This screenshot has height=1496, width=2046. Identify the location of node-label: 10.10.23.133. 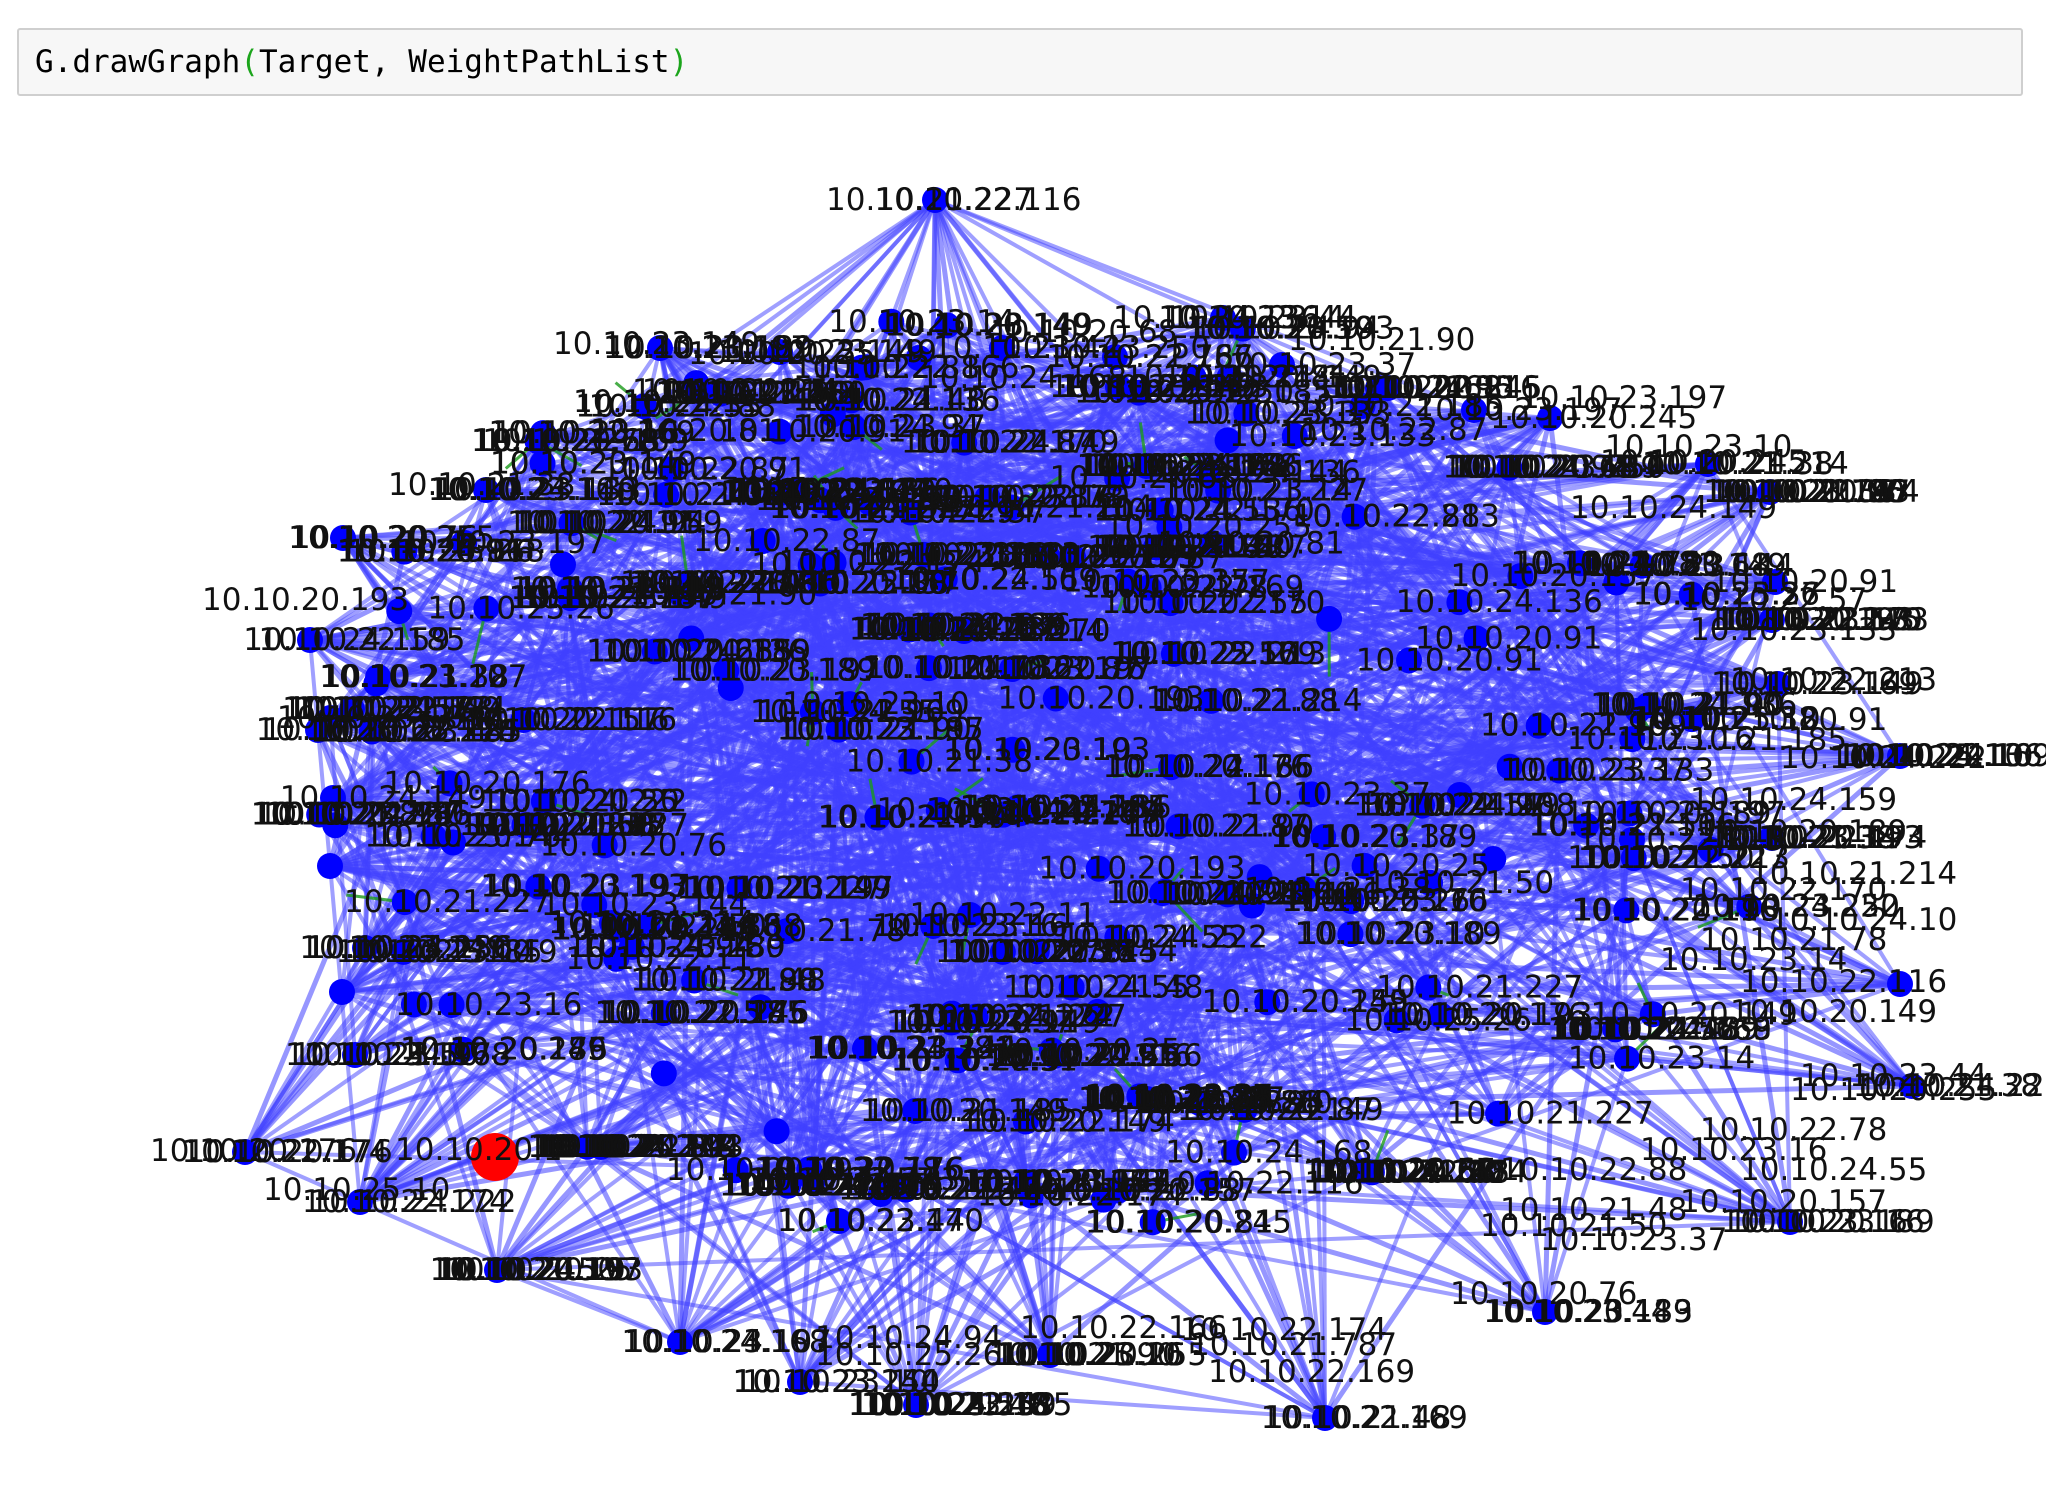
(1610, 770).